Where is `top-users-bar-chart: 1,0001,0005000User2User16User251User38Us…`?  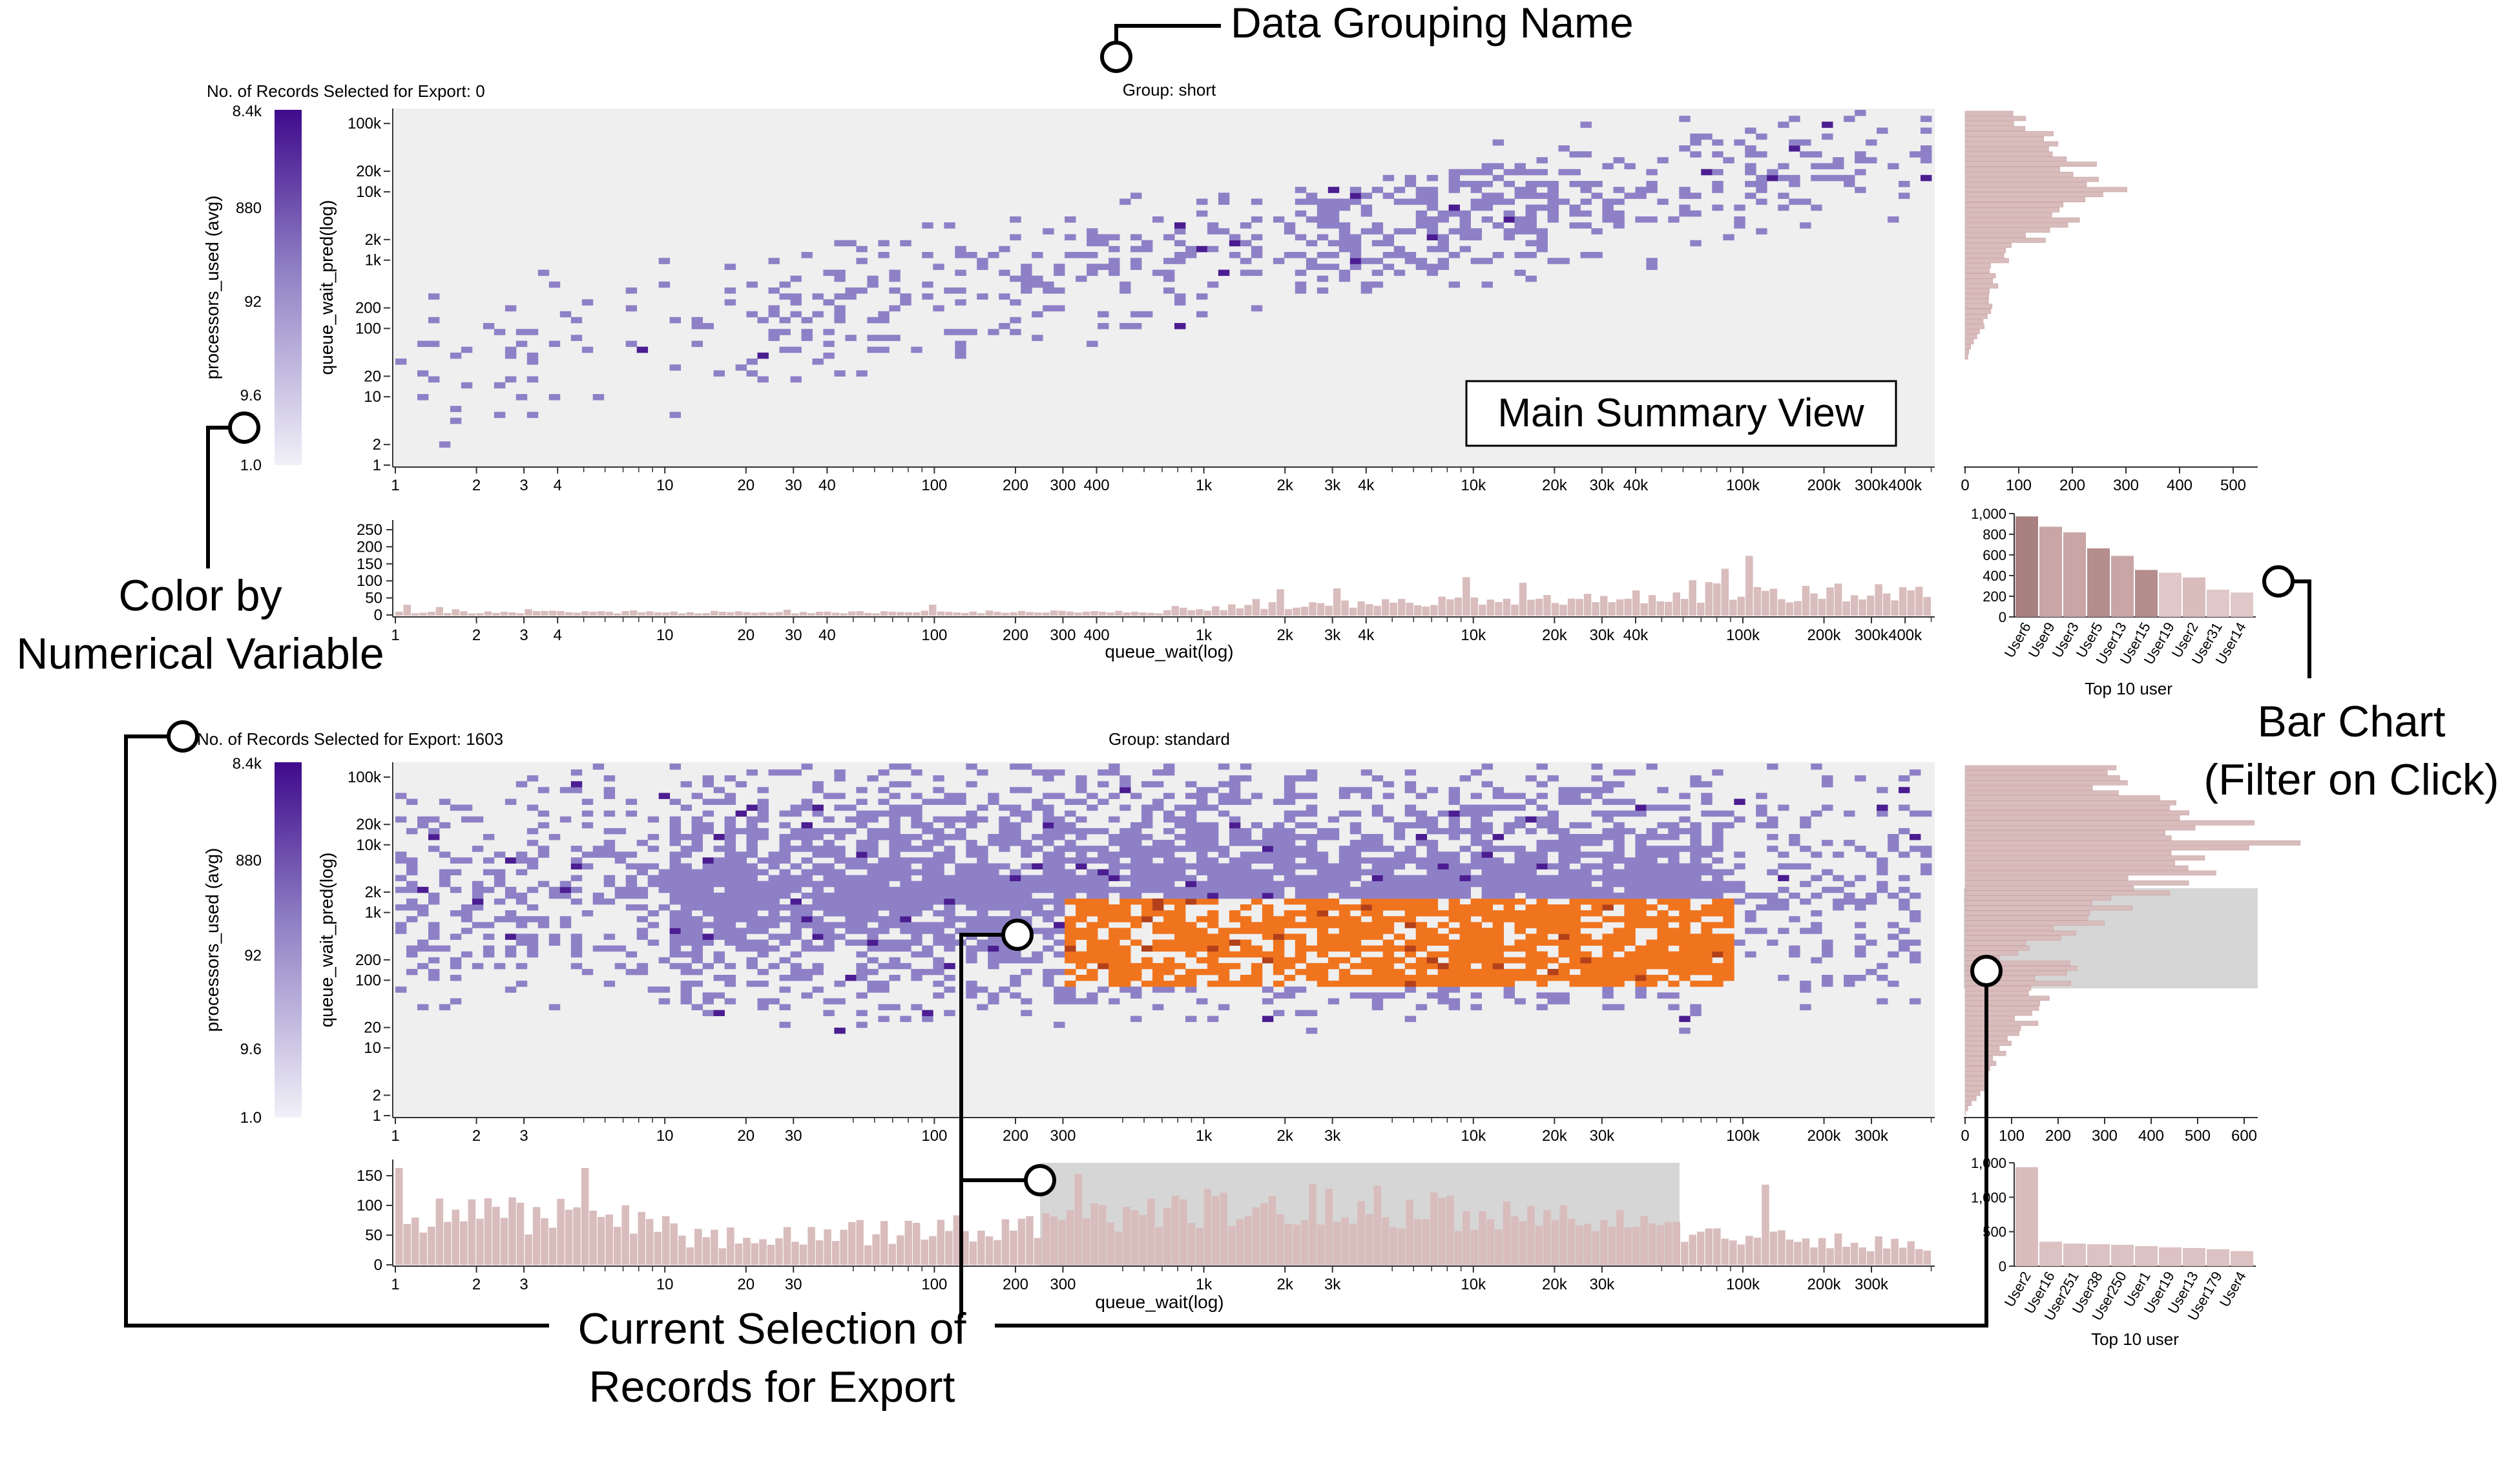 top-users-bar-chart: 1,0001,0005000User2User16User251User38Us… is located at coordinates (2113, 1252).